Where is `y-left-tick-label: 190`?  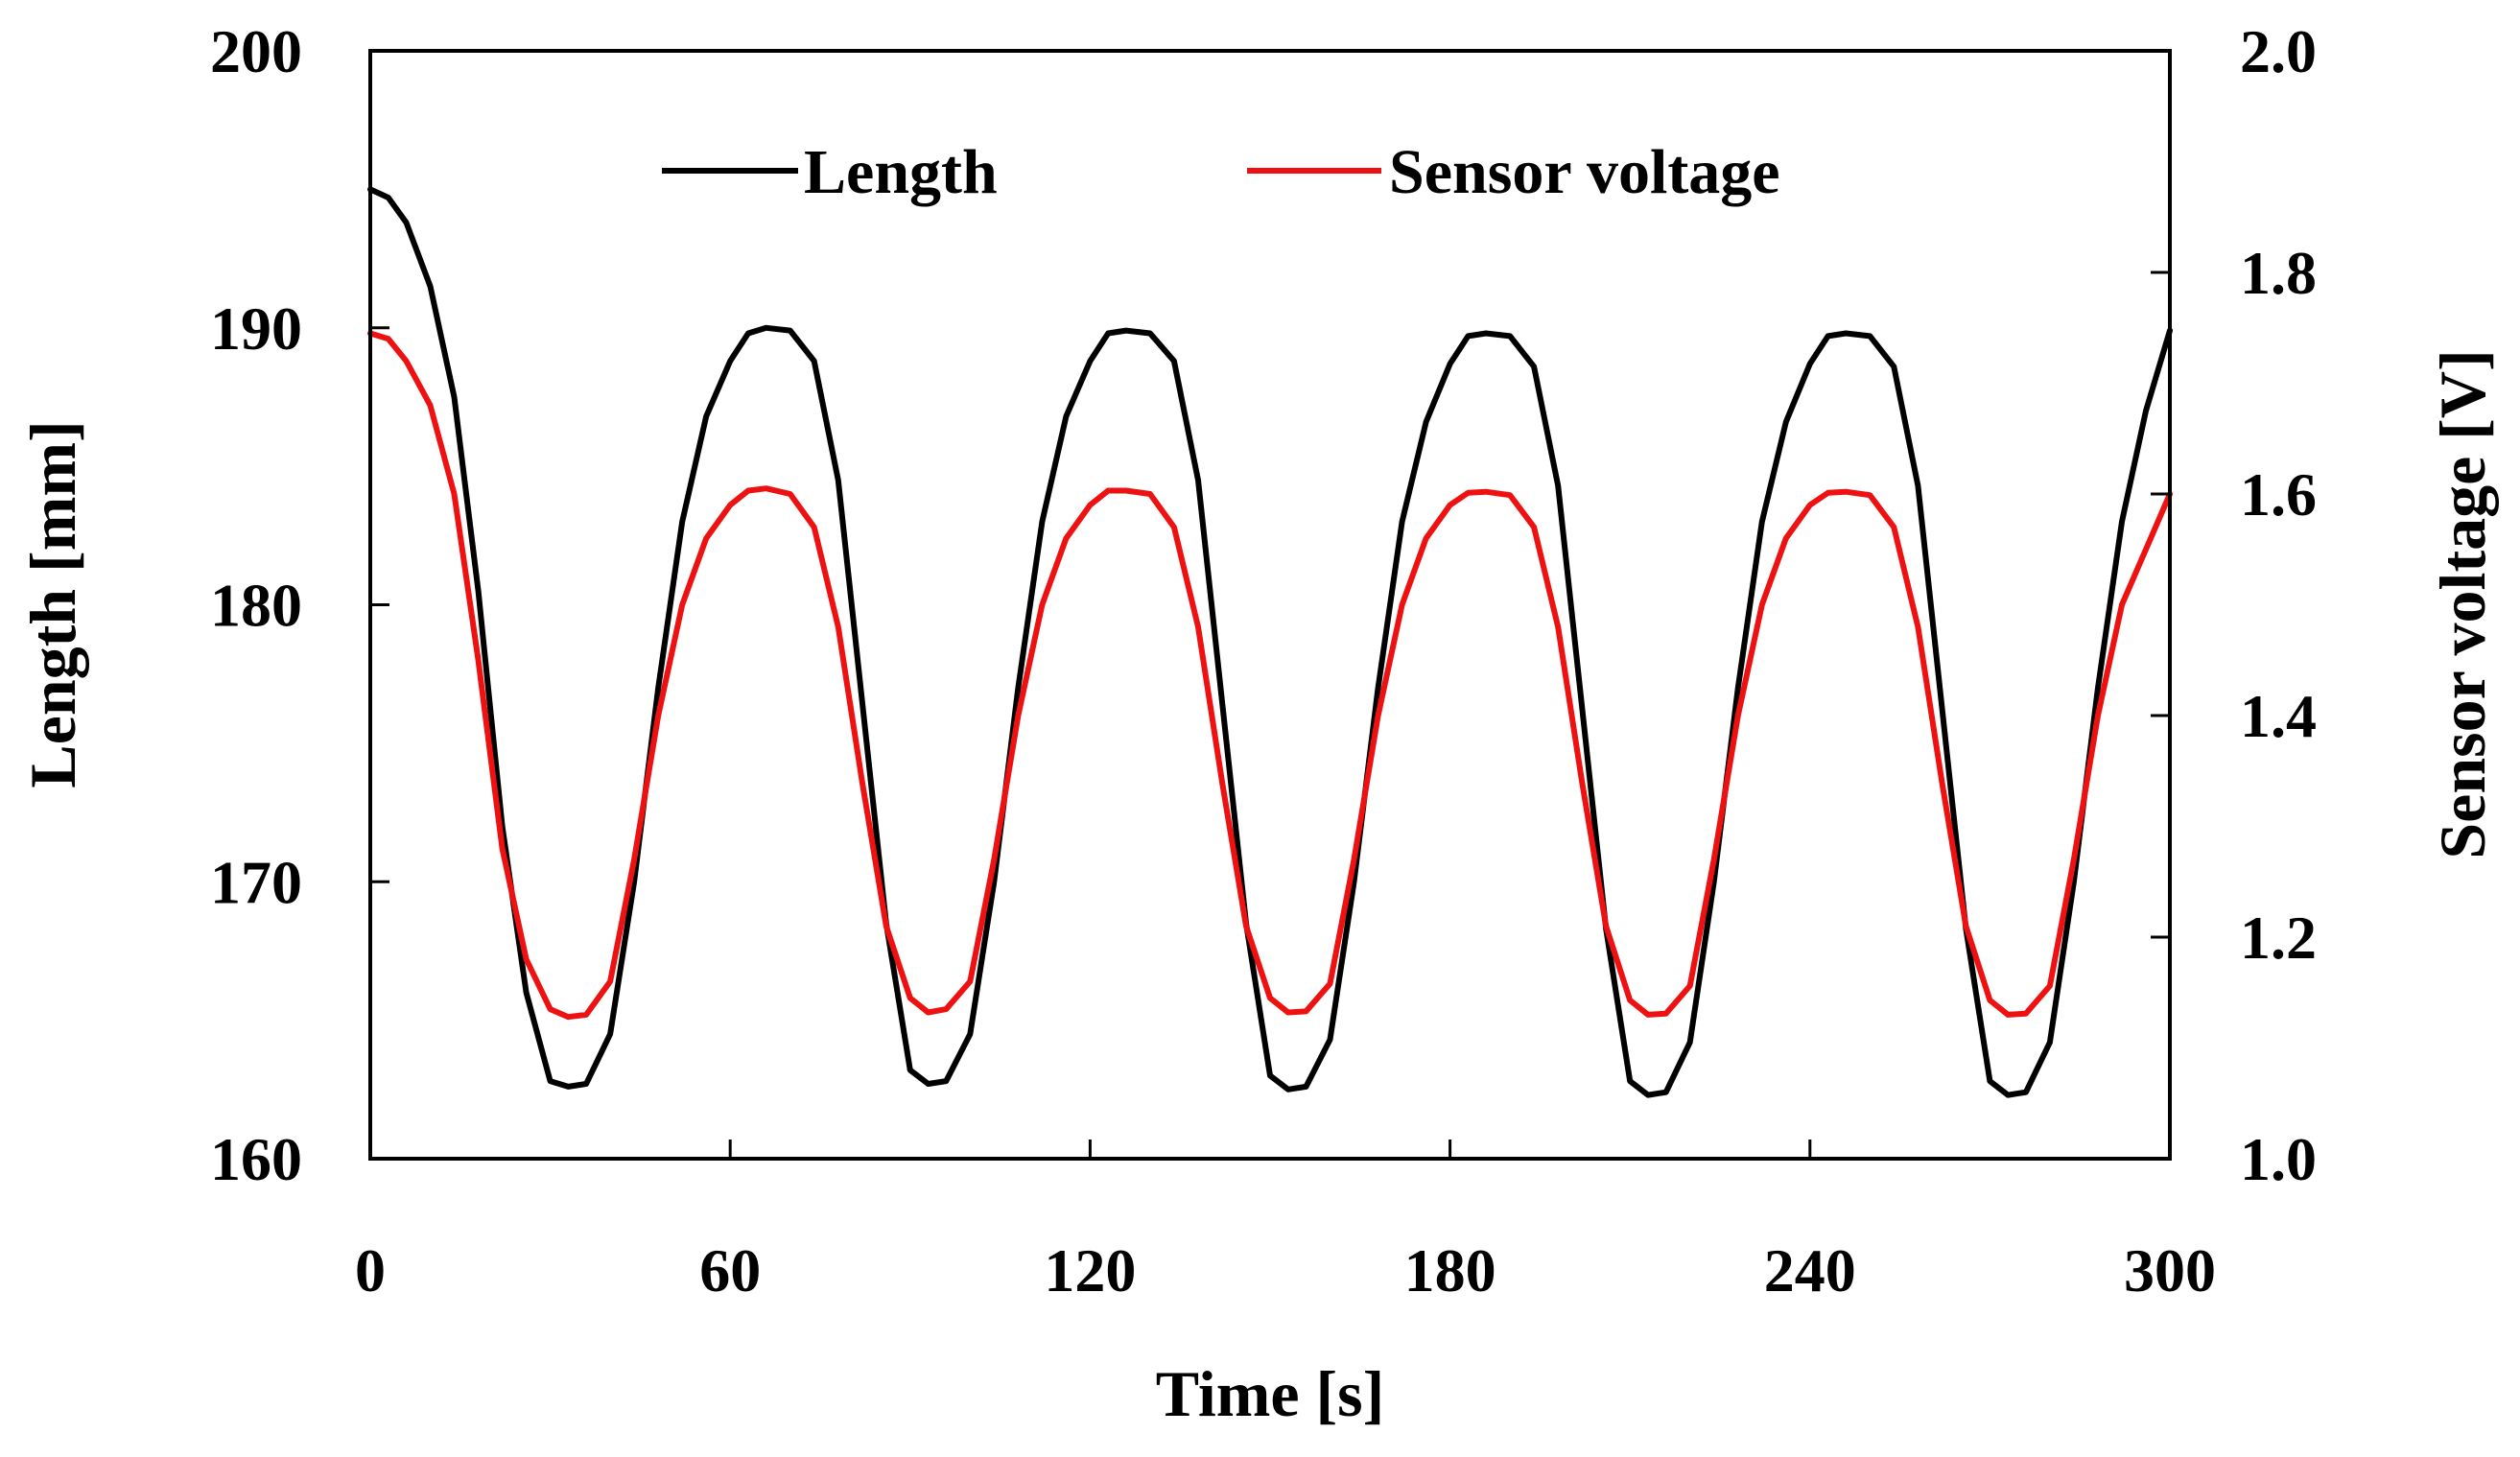 y-left-tick-label: 190 is located at coordinates (256, 328).